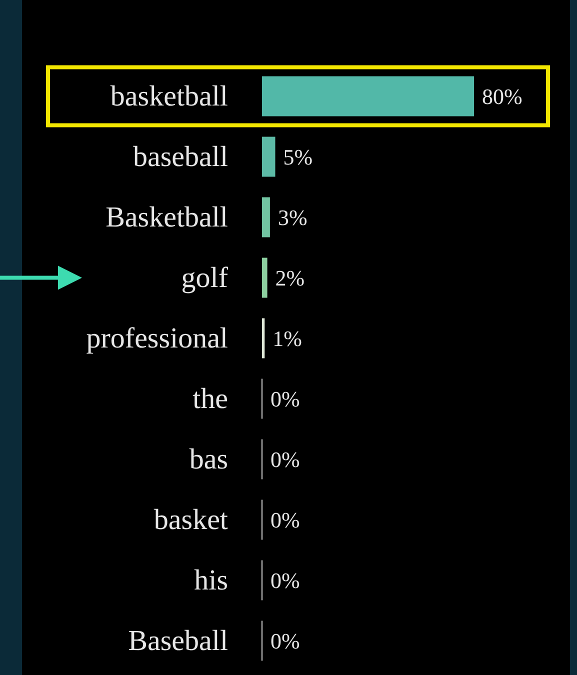 The image size is (577, 675). I want to click on data-label: 1%, so click(287, 338).